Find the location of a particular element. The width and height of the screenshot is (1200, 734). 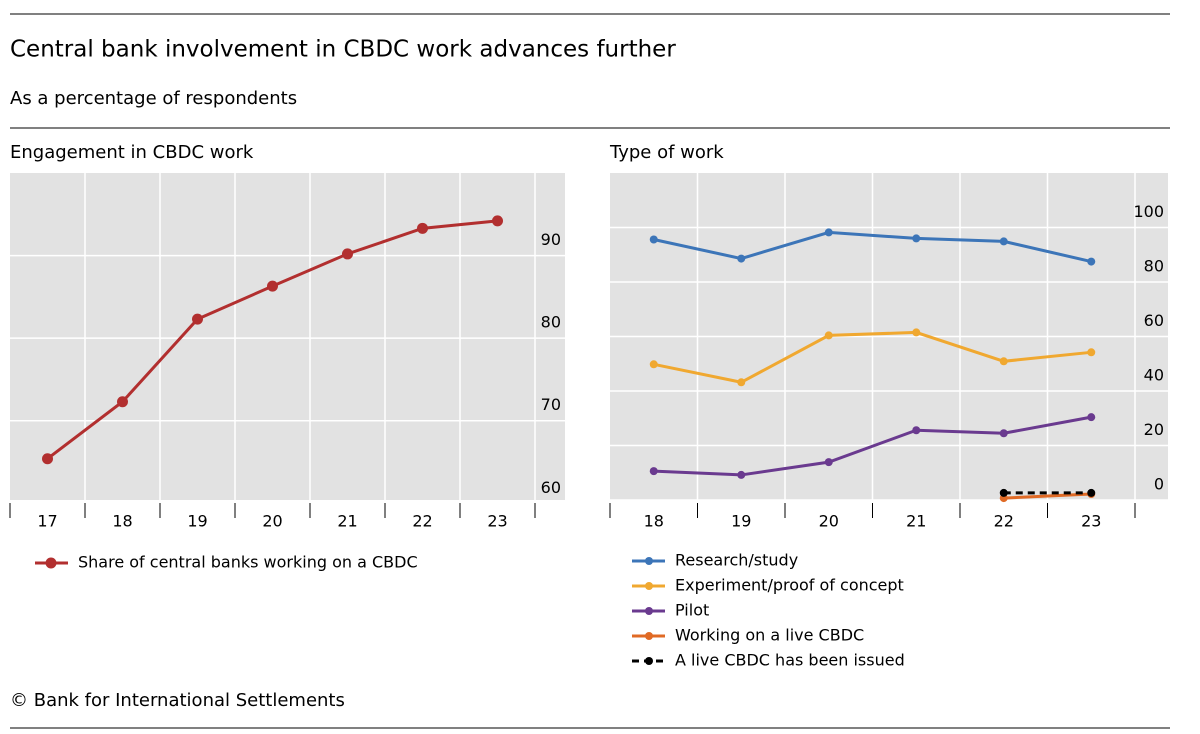

y-tick-label: 0 is located at coordinates (1159, 484).